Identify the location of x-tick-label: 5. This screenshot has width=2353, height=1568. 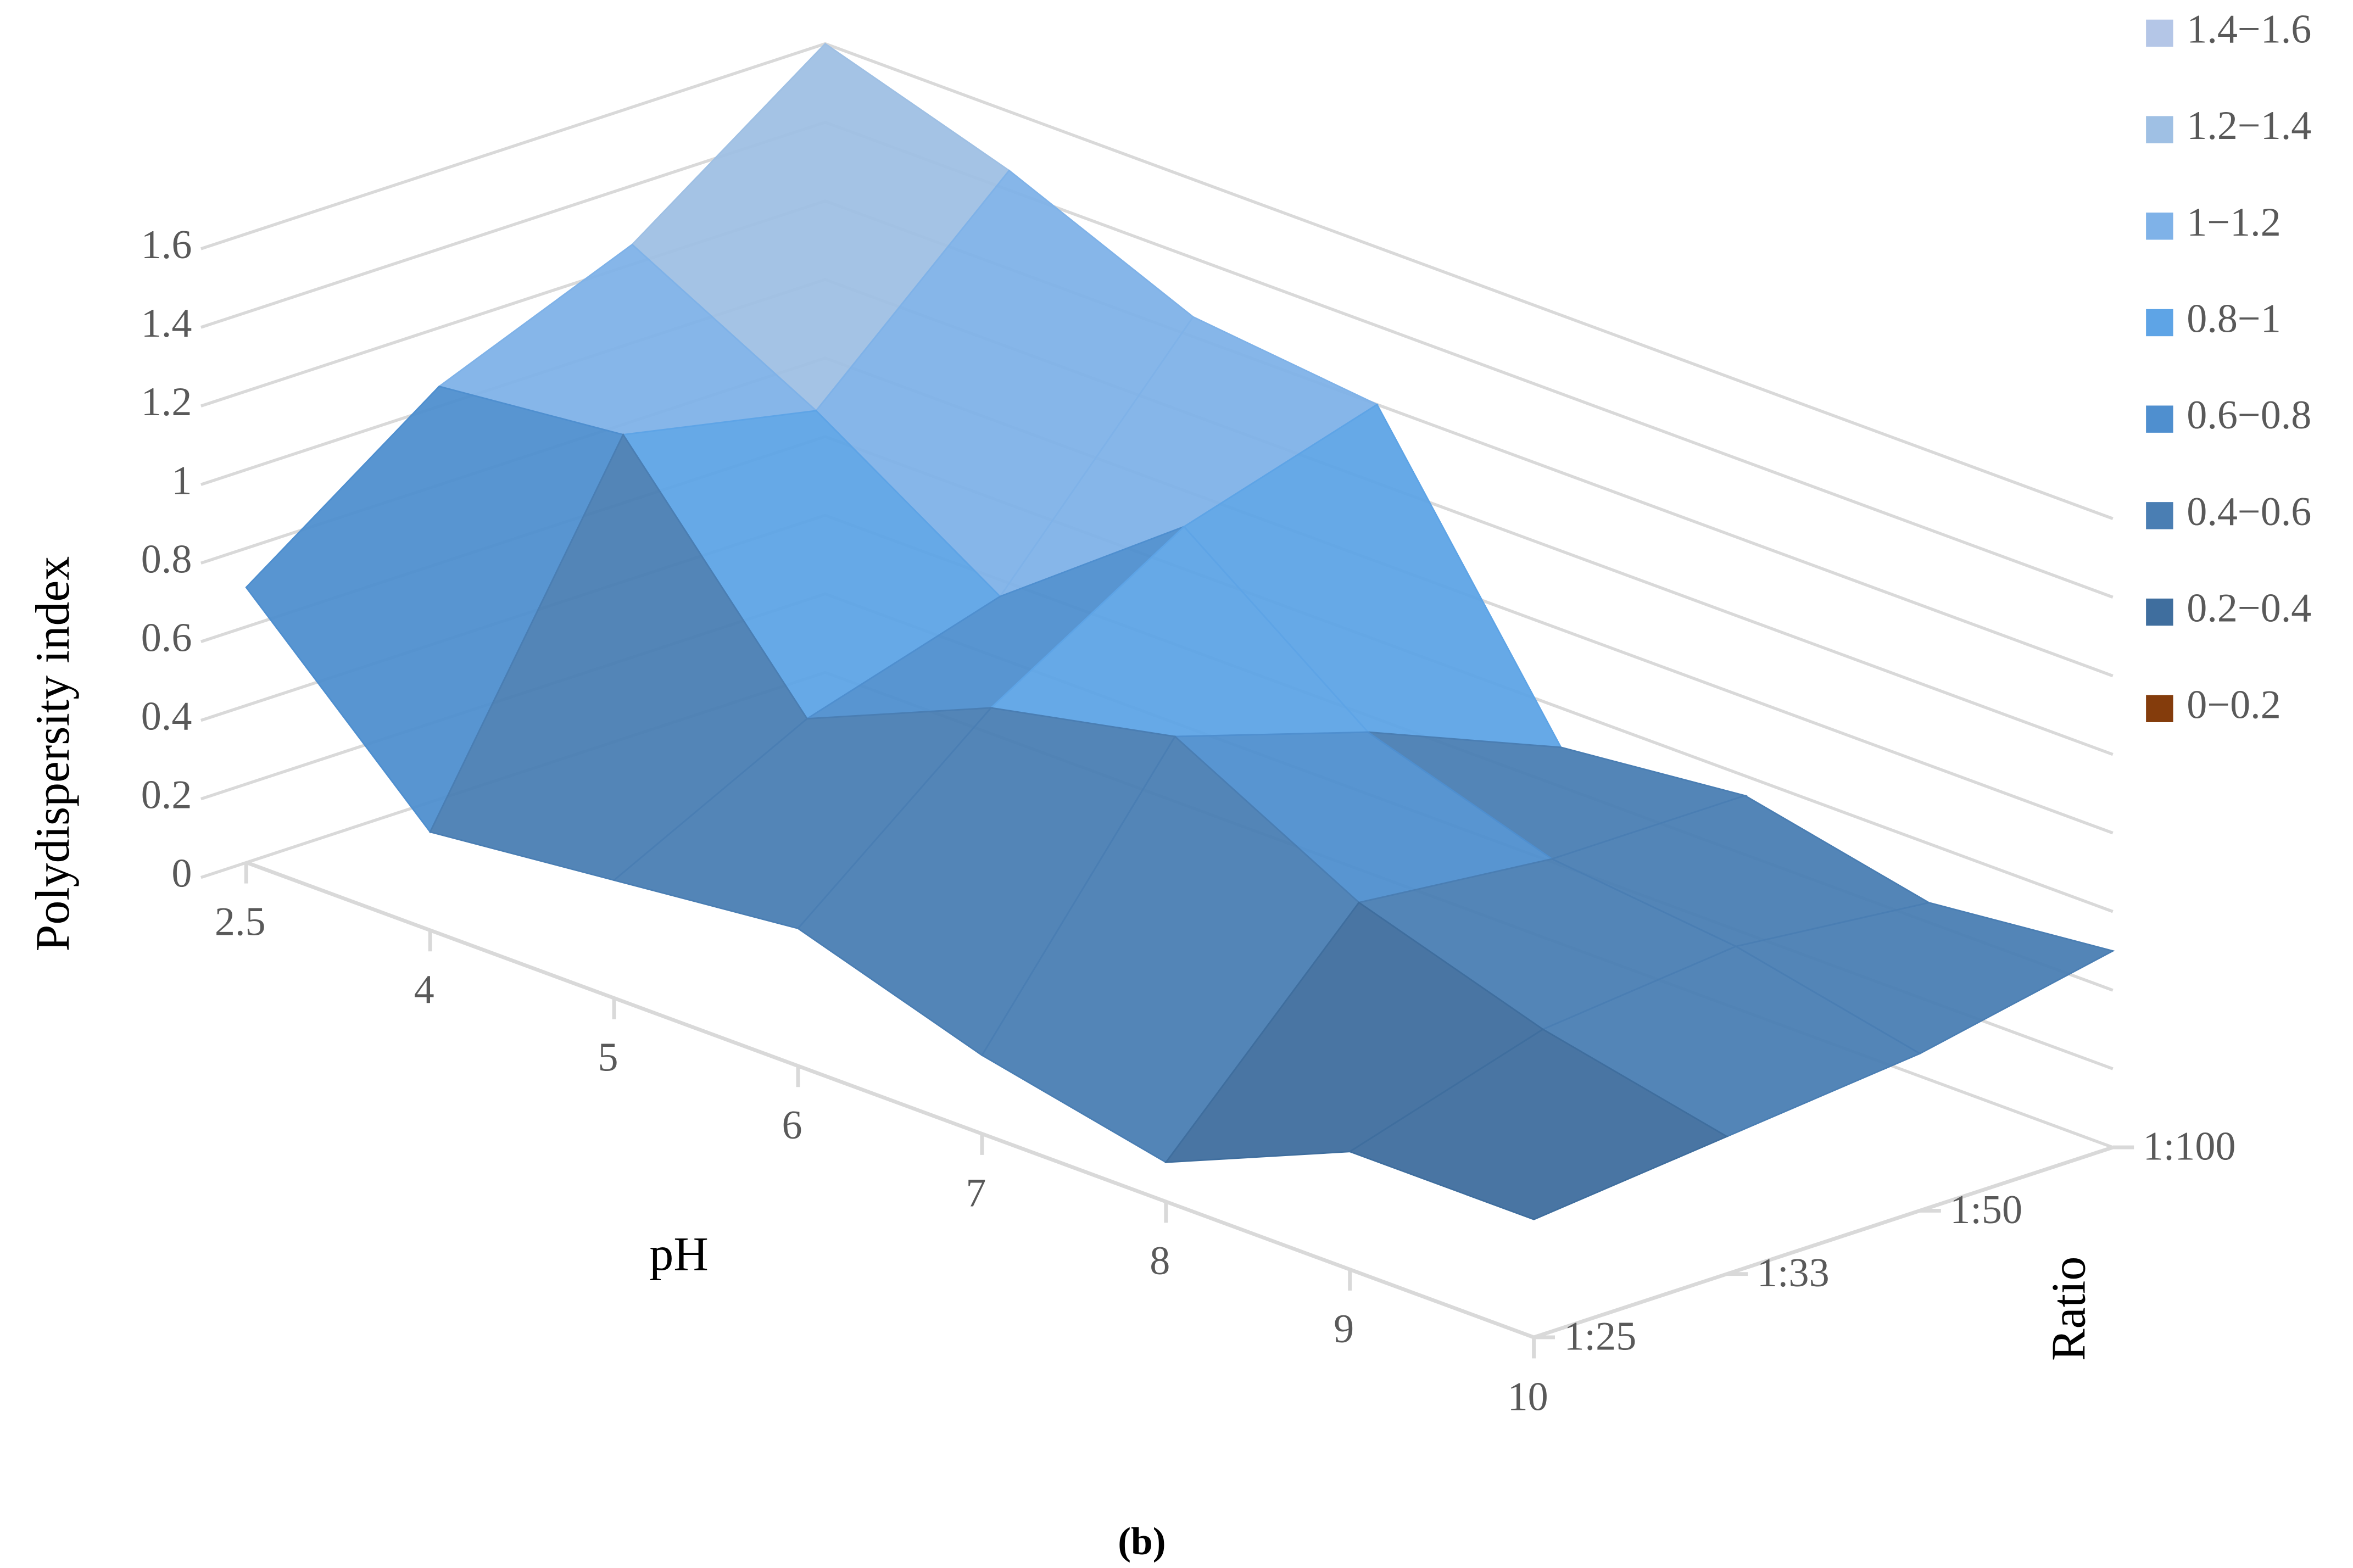
(608, 1057).